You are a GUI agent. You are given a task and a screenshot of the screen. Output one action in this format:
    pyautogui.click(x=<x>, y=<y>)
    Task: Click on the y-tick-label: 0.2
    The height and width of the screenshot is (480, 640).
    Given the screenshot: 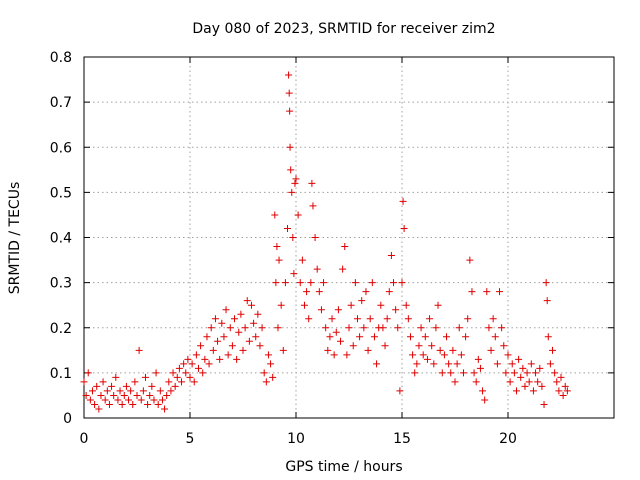 What is the action you would take?
    pyautogui.click(x=61, y=329)
    